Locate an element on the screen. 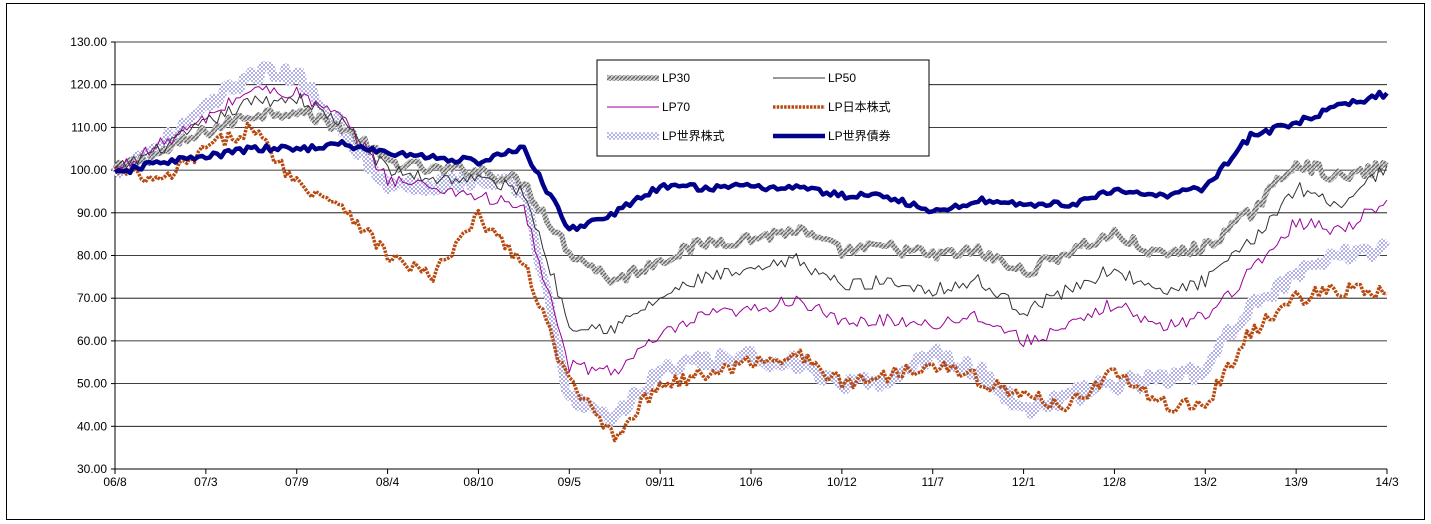 Image resolution: width=1431 pixels, height=524 pixels. x-tick-label: 14/3 is located at coordinates (1387, 482).